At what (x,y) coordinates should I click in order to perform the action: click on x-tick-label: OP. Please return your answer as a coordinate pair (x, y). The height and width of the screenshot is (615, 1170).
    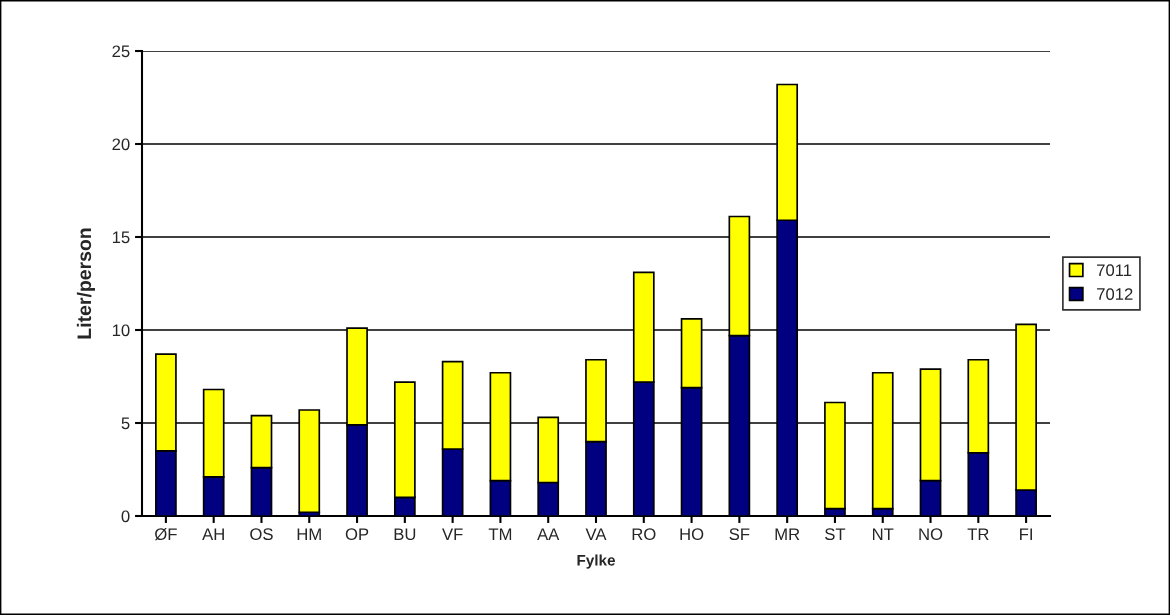
    Looking at the image, I should click on (357, 534).